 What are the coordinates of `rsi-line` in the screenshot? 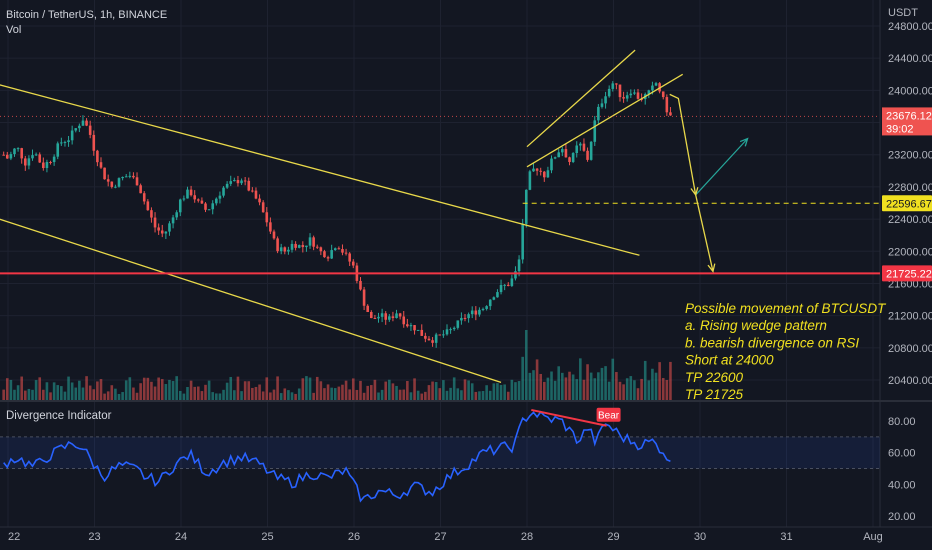 It's located at (337, 456).